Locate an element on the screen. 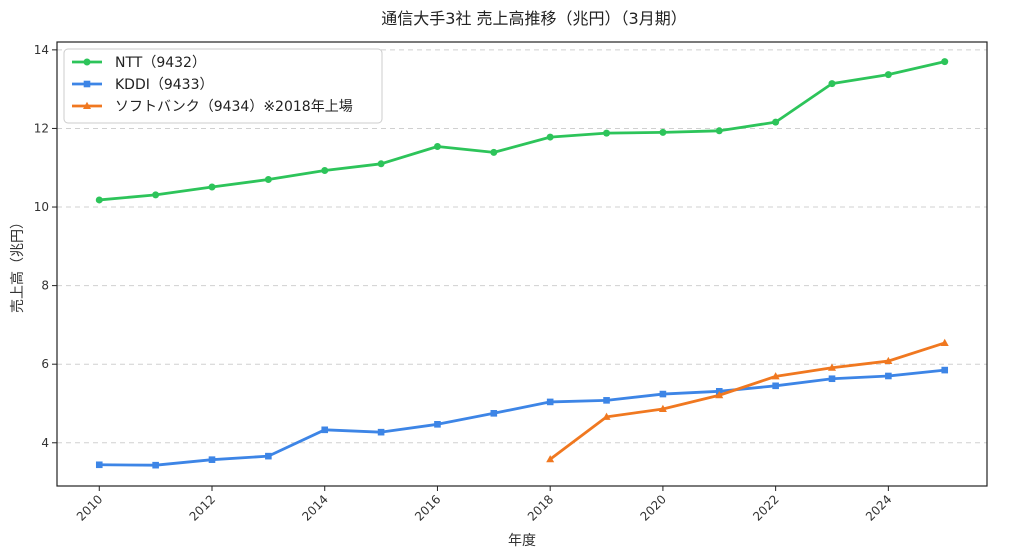 Image resolution: width=1024 pixels, height=559 pixels. legend-box is located at coordinates (223, 86).